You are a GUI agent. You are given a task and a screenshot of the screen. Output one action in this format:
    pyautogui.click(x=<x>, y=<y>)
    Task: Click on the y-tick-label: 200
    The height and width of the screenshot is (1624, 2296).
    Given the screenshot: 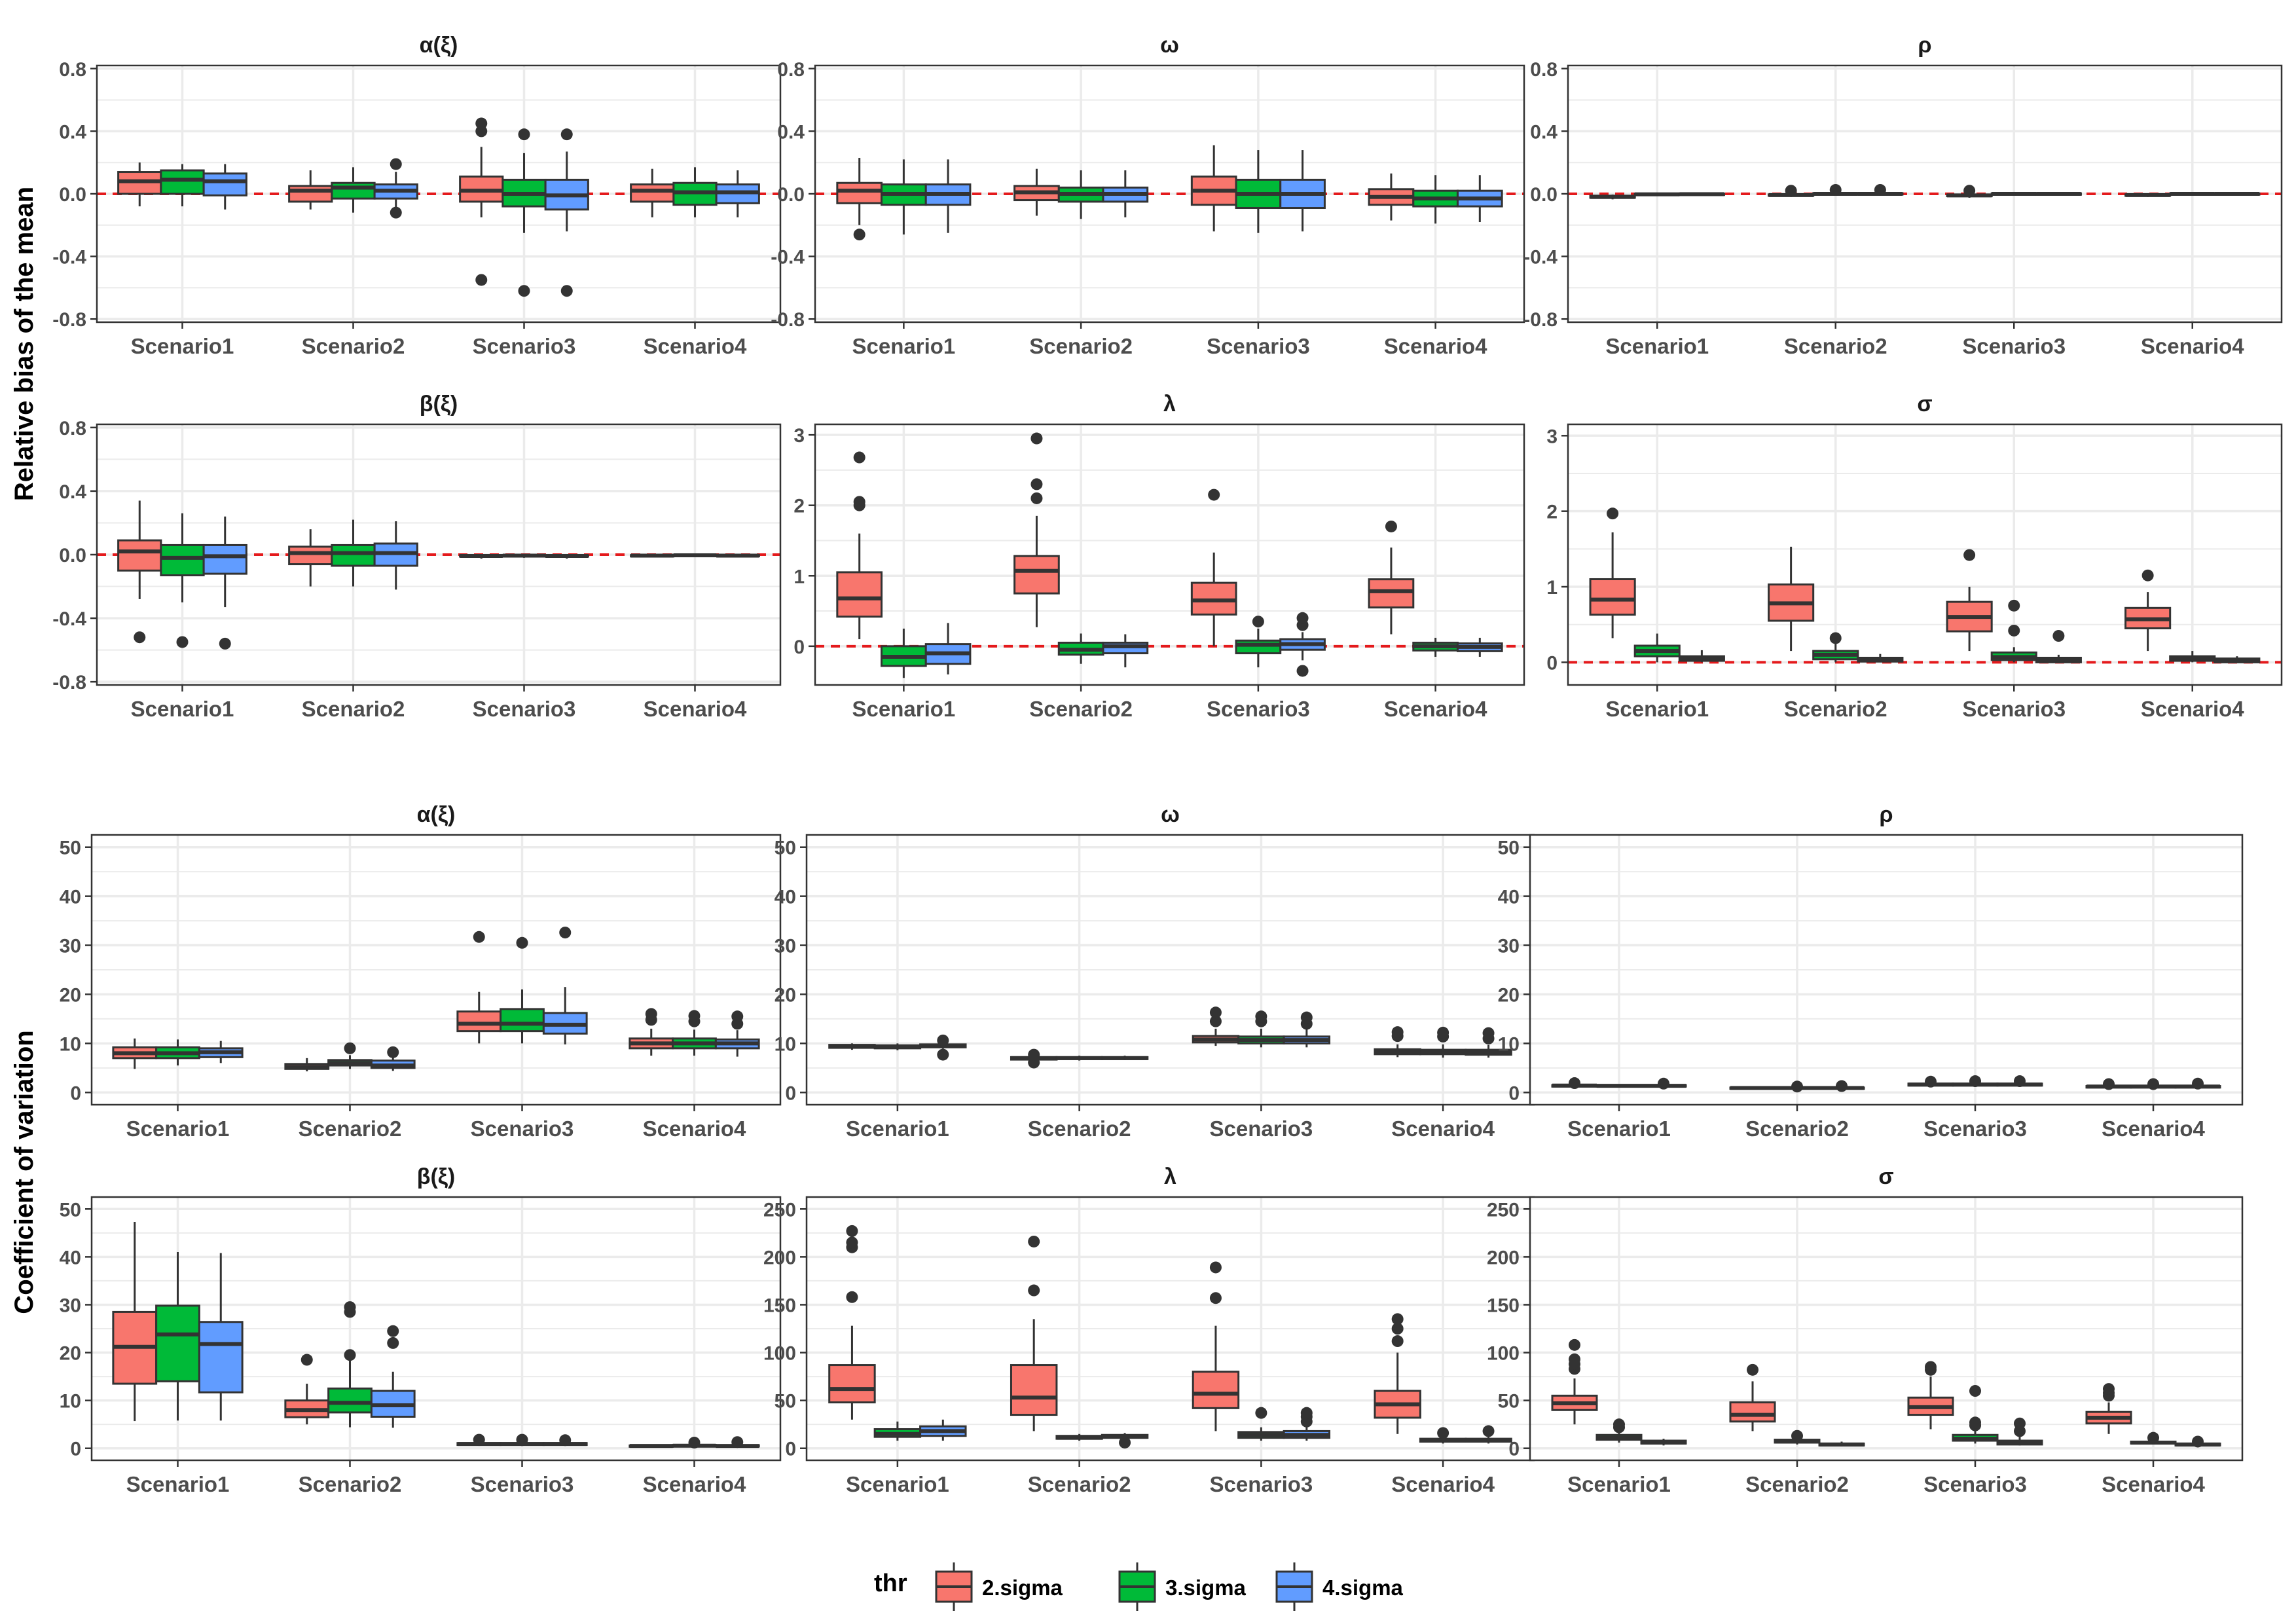 What is the action you would take?
    pyautogui.click(x=779, y=1257)
    